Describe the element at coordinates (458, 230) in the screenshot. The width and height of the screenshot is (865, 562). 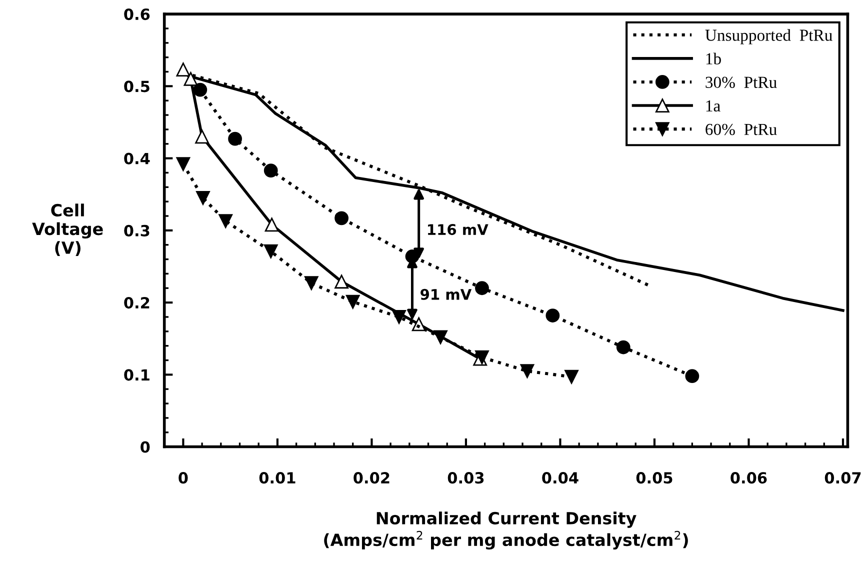
I see `annotation: 116 mV` at that location.